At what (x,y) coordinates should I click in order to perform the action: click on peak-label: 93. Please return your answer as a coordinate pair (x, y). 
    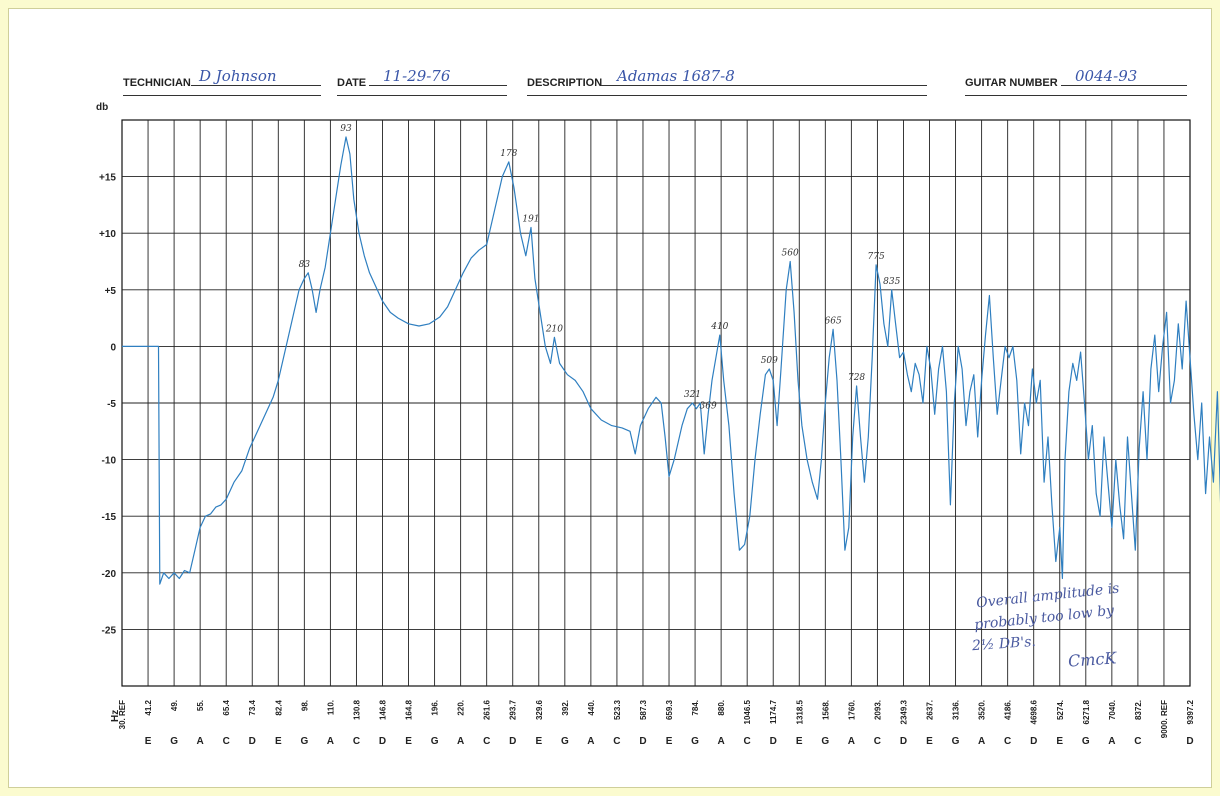
    Looking at the image, I should click on (346, 129).